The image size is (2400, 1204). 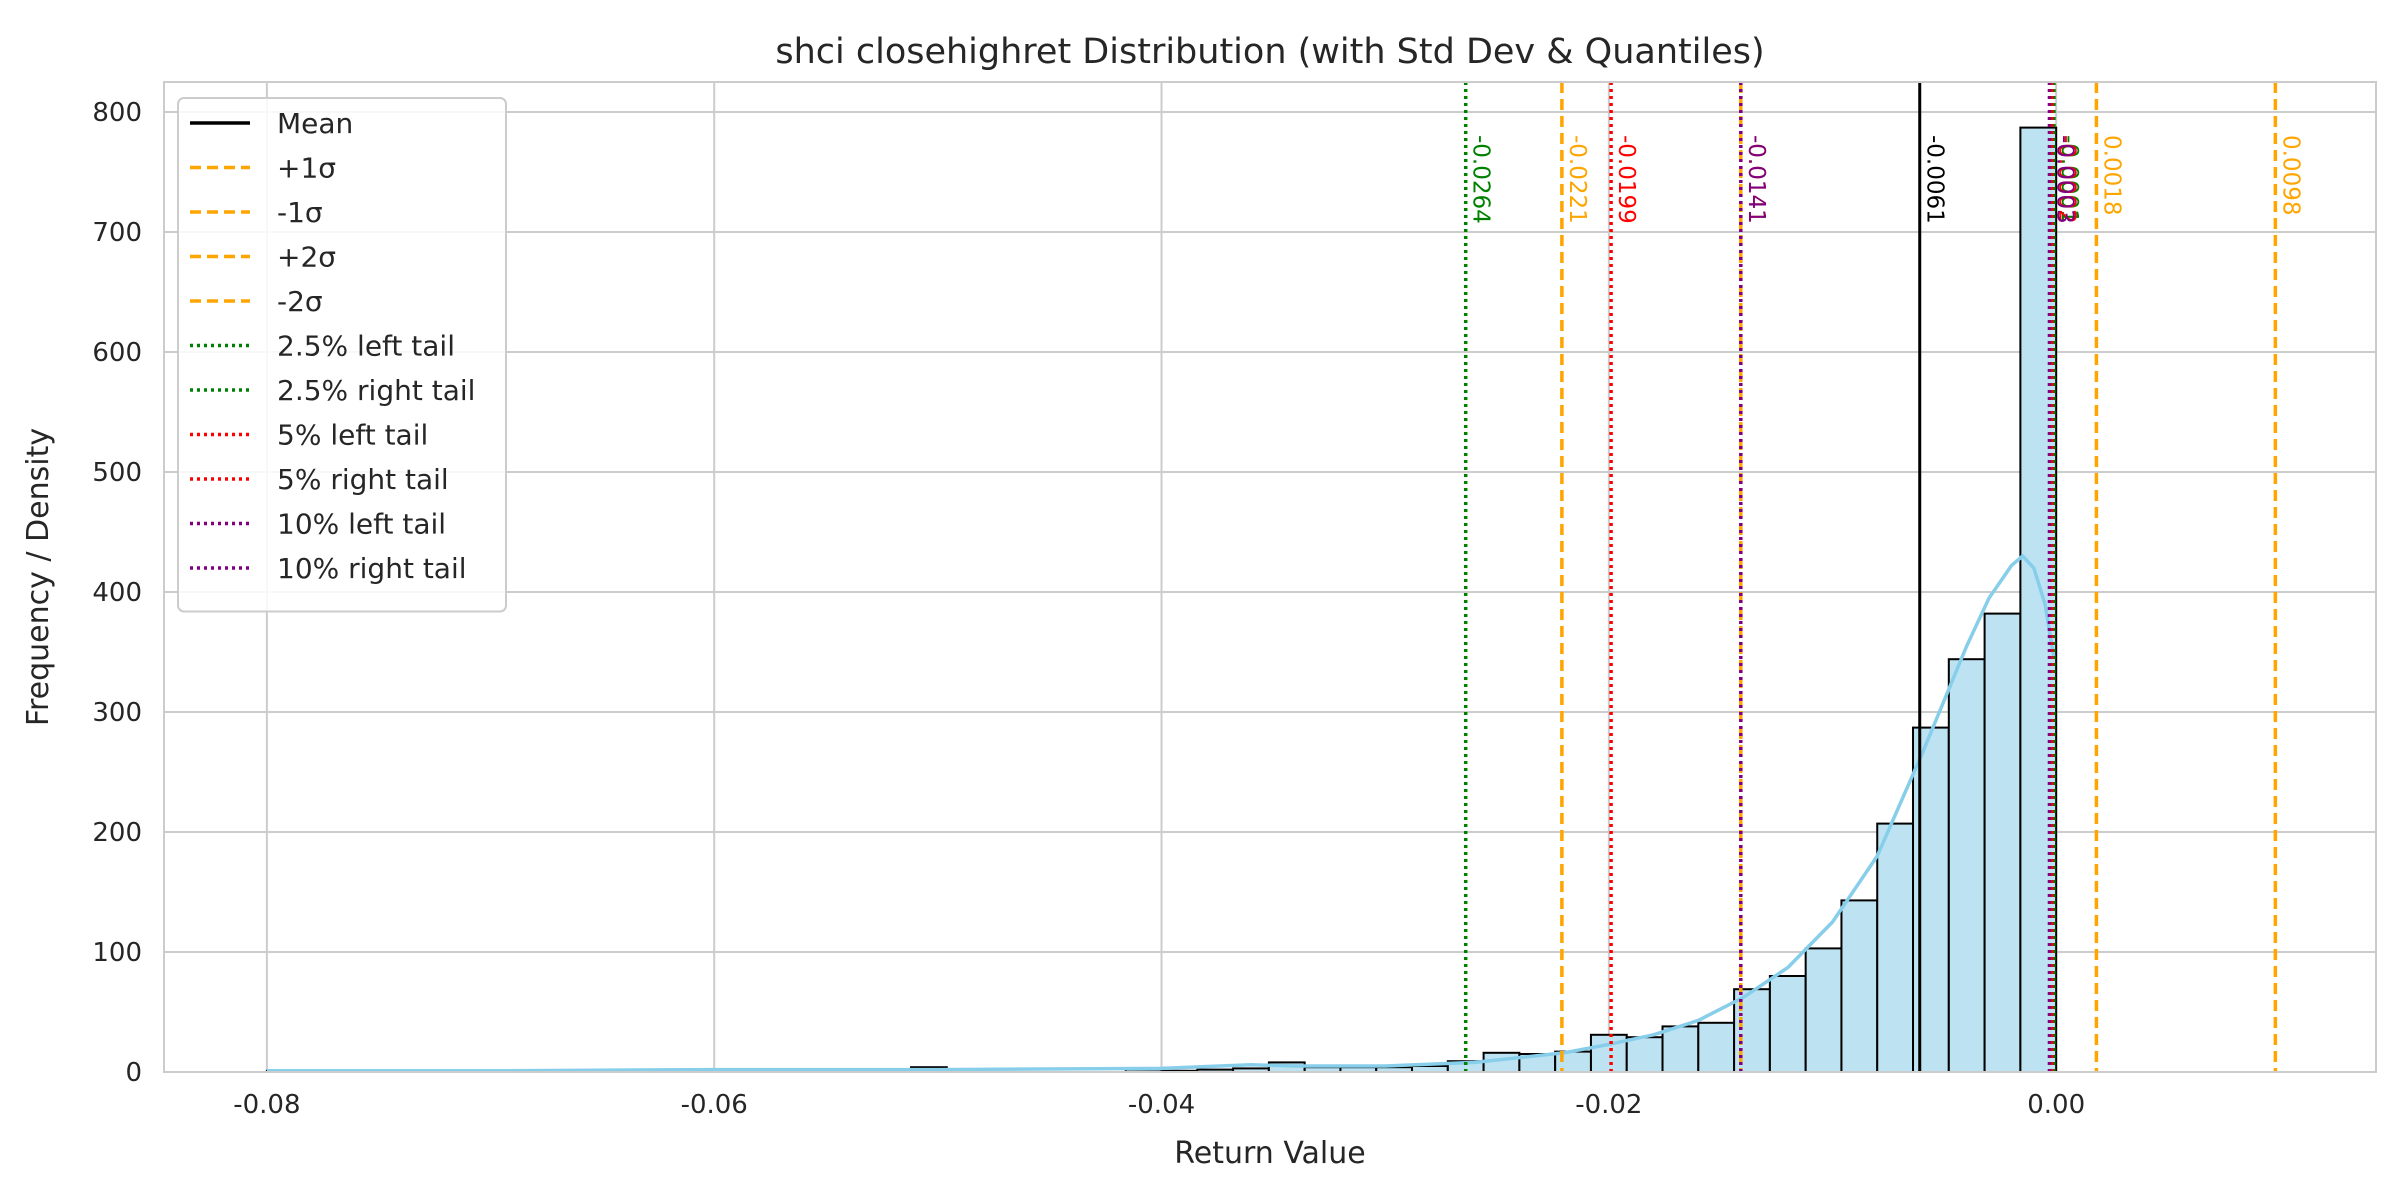 I want to click on legend-label: +1σ, so click(x=306, y=168).